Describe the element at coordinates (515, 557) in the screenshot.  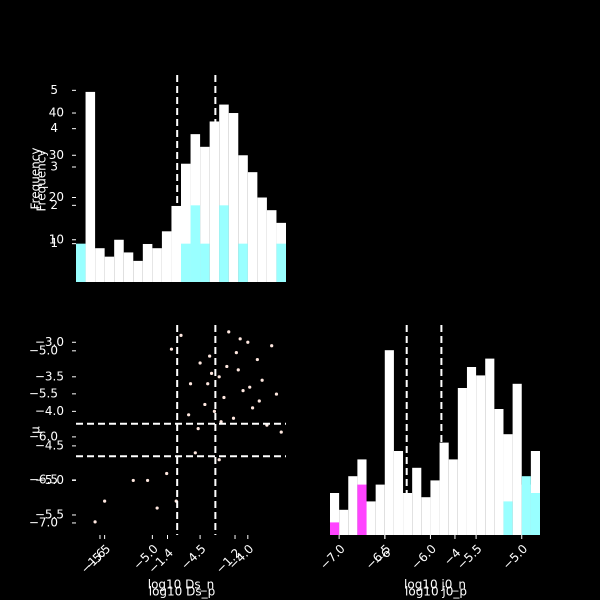
I see `x-tick-label: −5.0` at that location.